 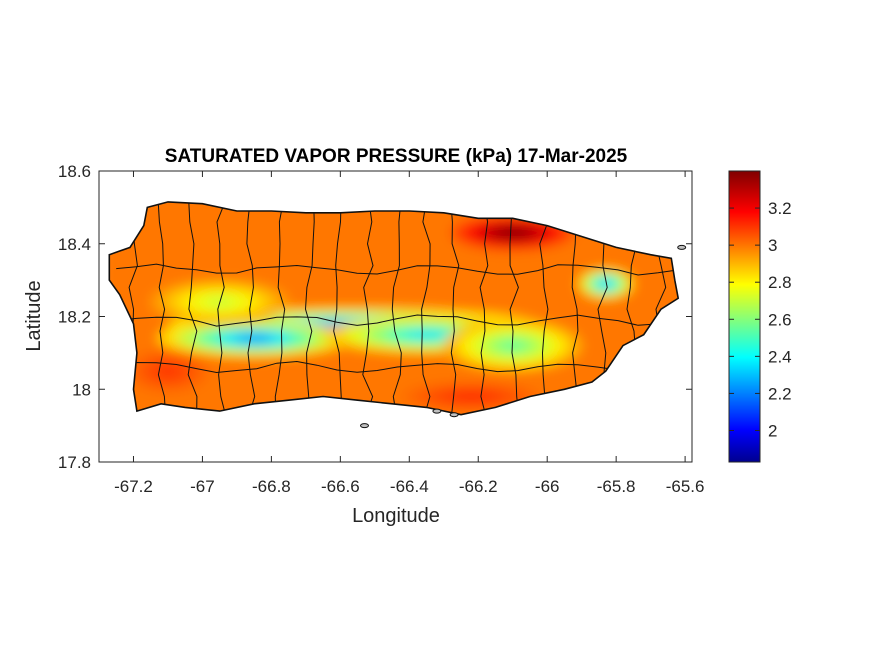 What do you see at coordinates (744, 316) in the screenshot?
I see `colorbar-gradient` at bounding box center [744, 316].